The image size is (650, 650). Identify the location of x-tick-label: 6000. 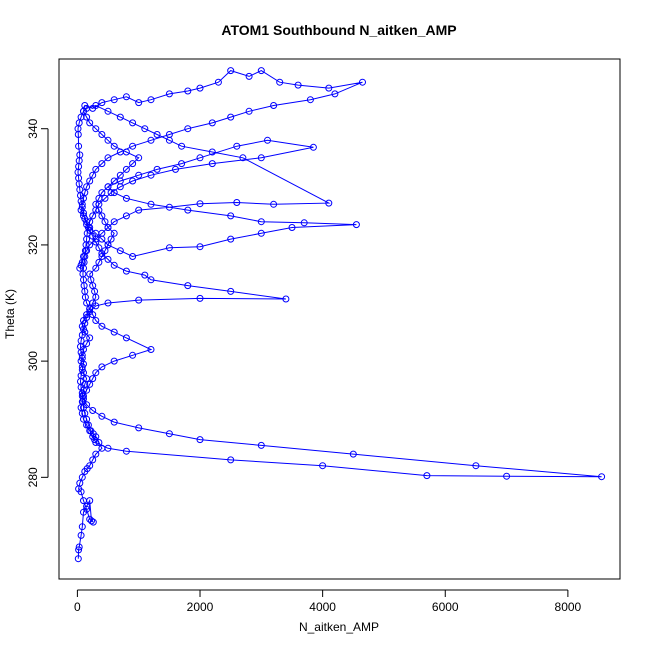
(445, 607).